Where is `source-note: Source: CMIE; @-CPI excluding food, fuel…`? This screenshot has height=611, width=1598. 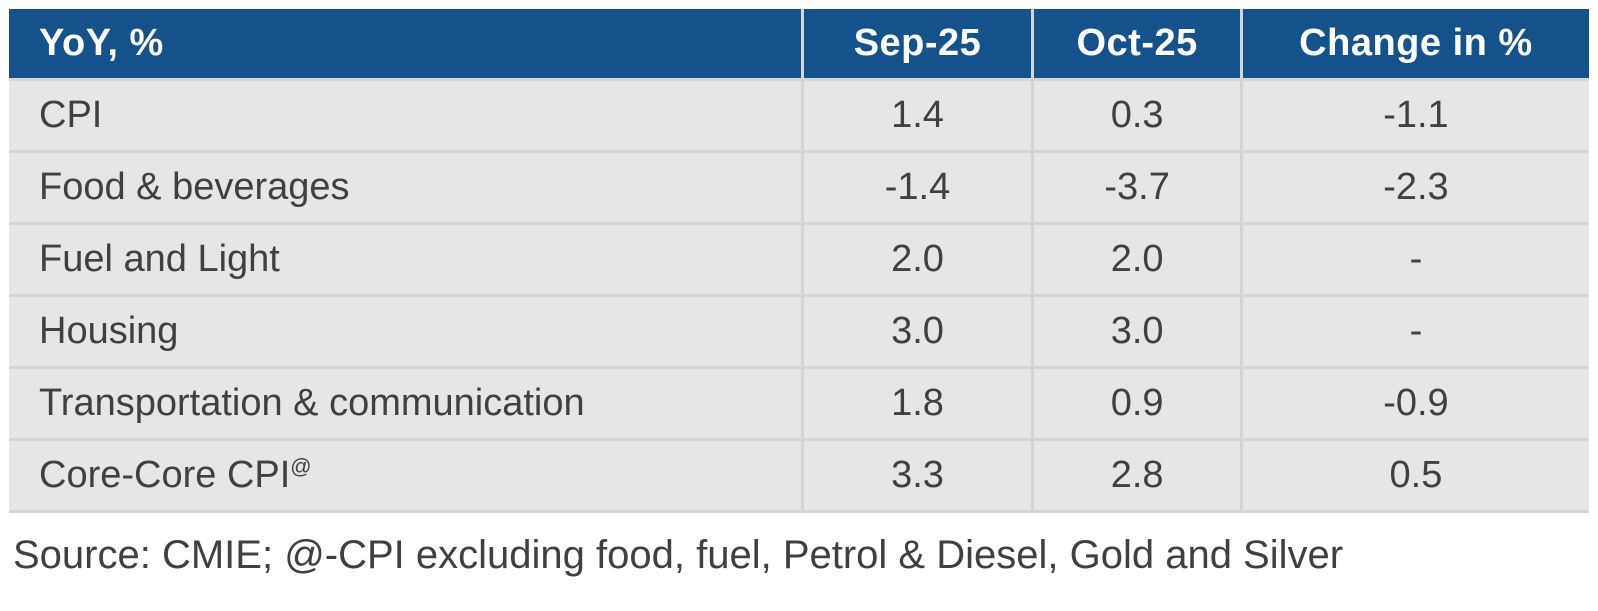 source-note: Source: CMIE; @-CPI excluding food, fuel… is located at coordinates (678, 554).